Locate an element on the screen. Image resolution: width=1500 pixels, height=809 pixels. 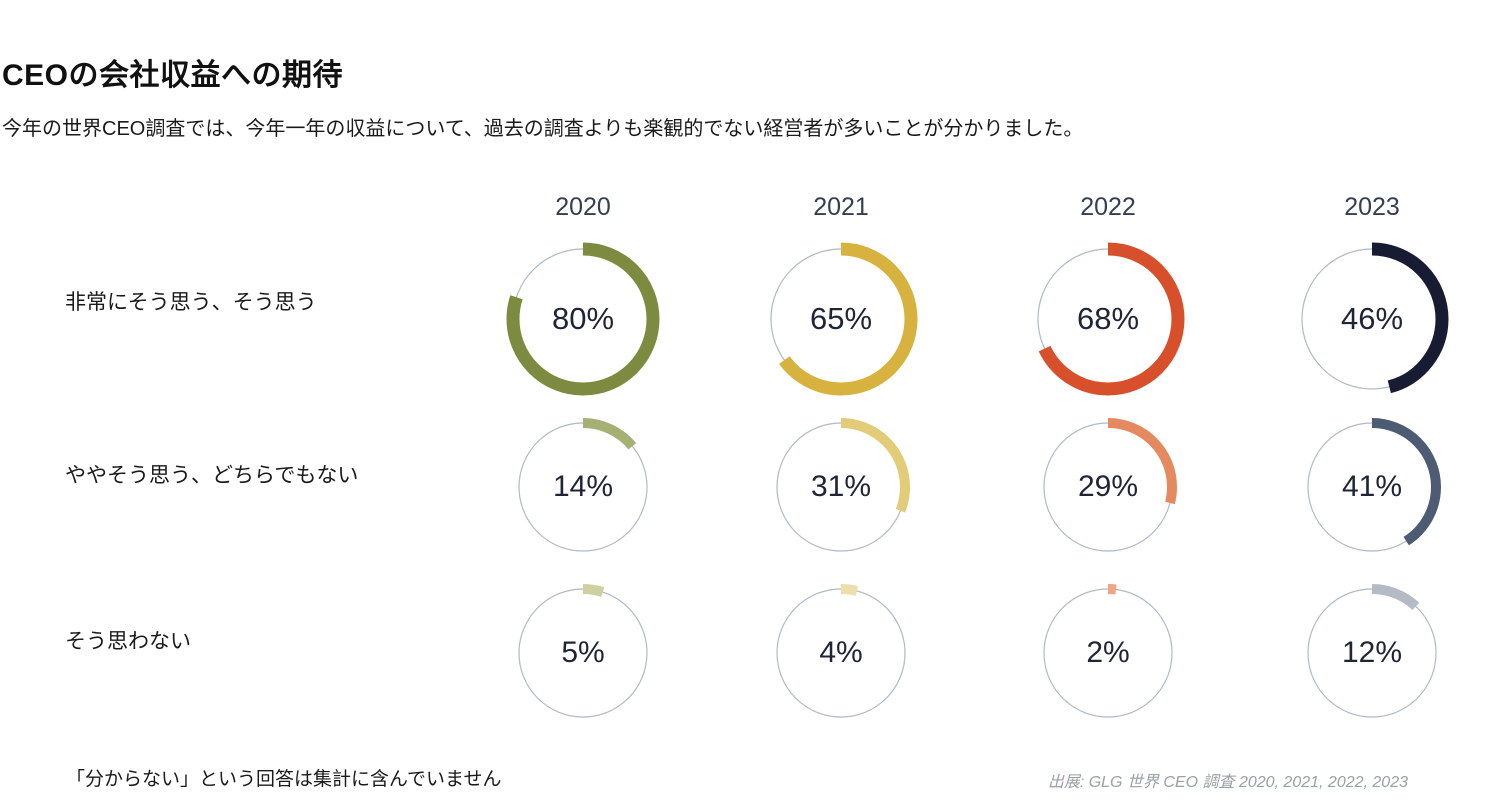
donut-value: 41% is located at coordinates (1372, 486).